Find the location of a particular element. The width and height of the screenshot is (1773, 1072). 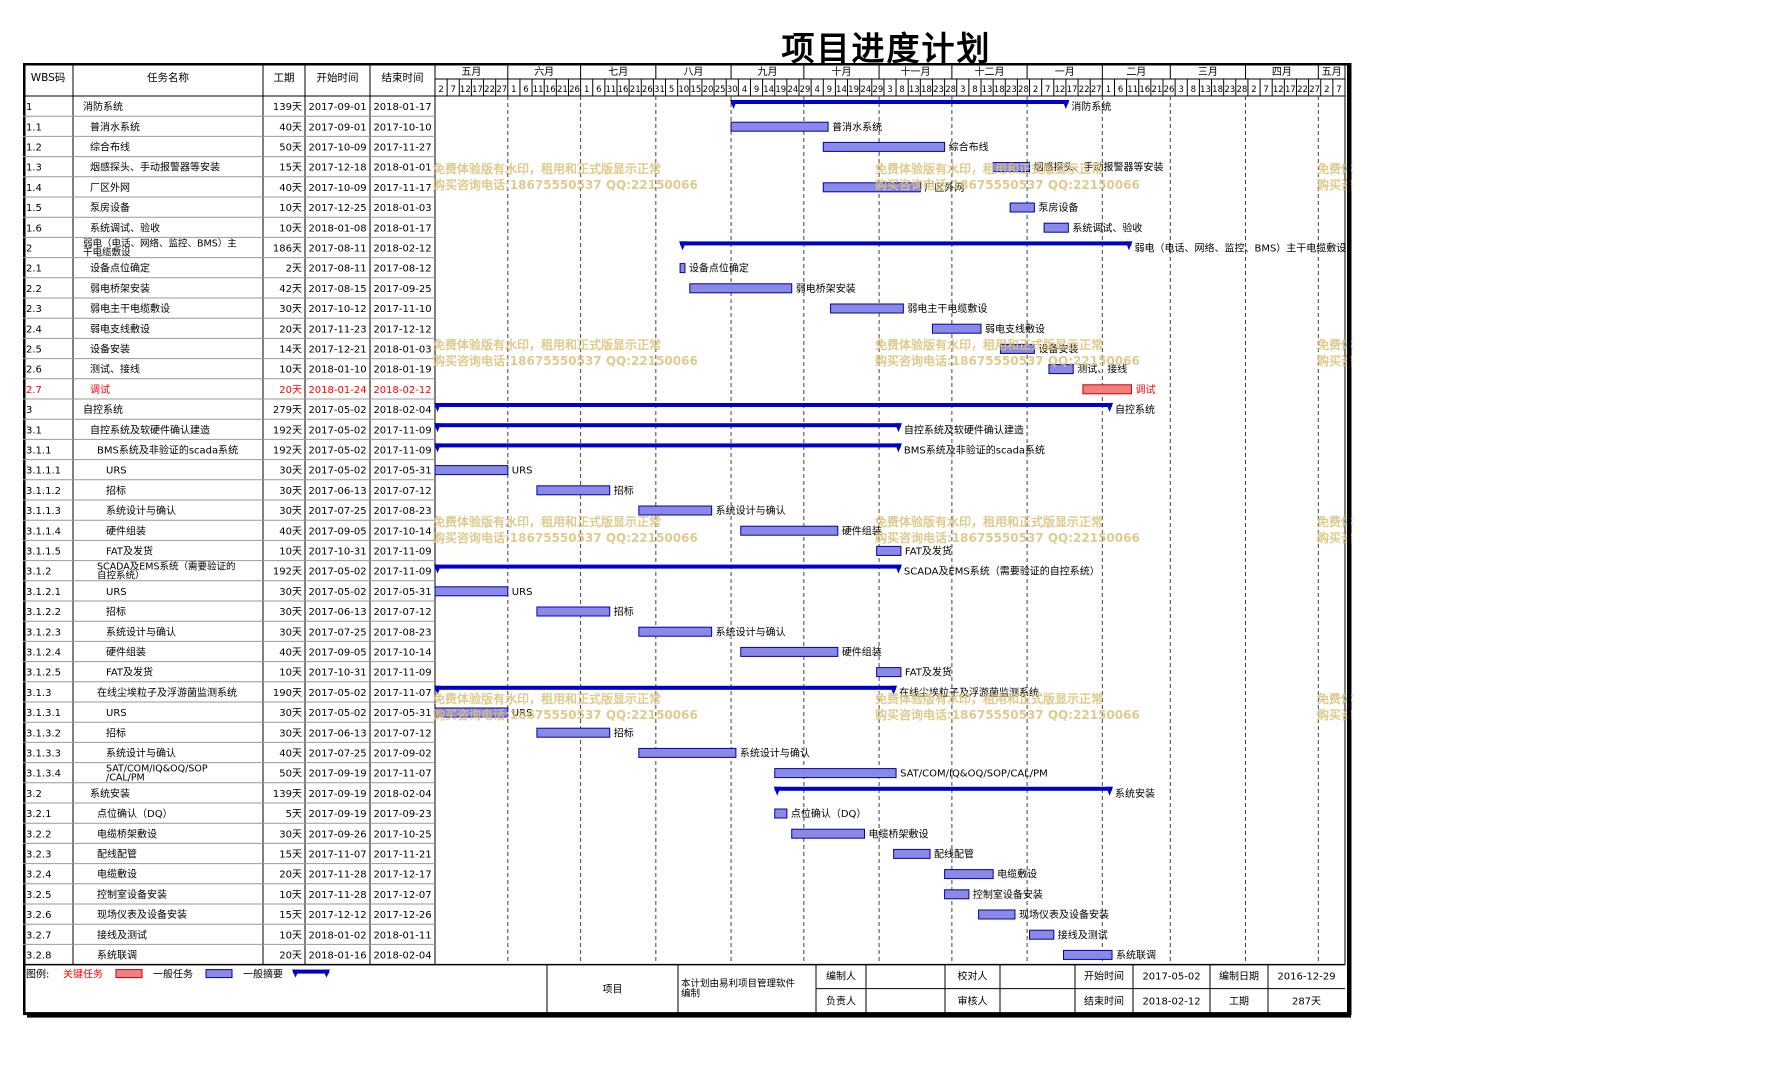

bar-label: URS is located at coordinates (522, 592).